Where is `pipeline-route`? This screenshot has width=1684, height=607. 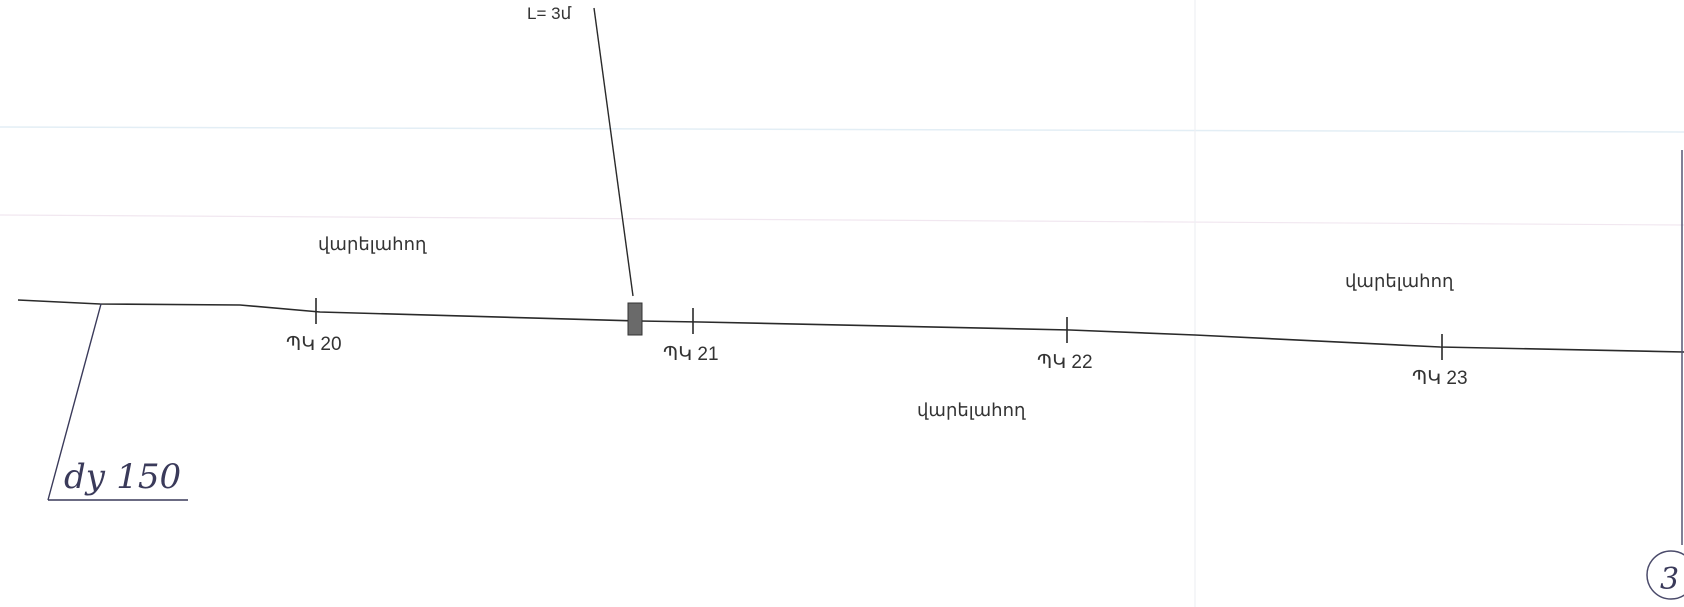 pipeline-route is located at coordinates (850, 326).